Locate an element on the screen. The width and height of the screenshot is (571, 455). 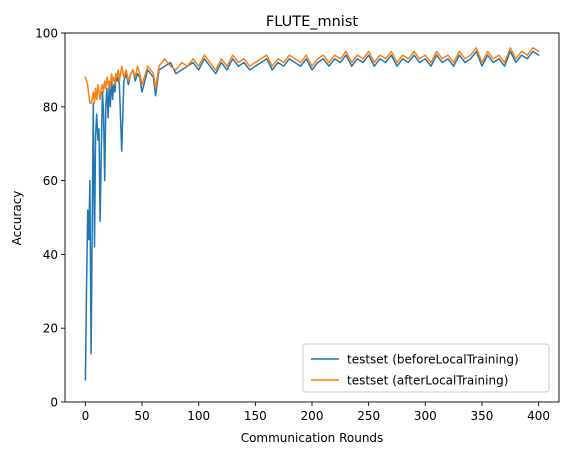
x-tick-label: 350 is located at coordinates (482, 416).